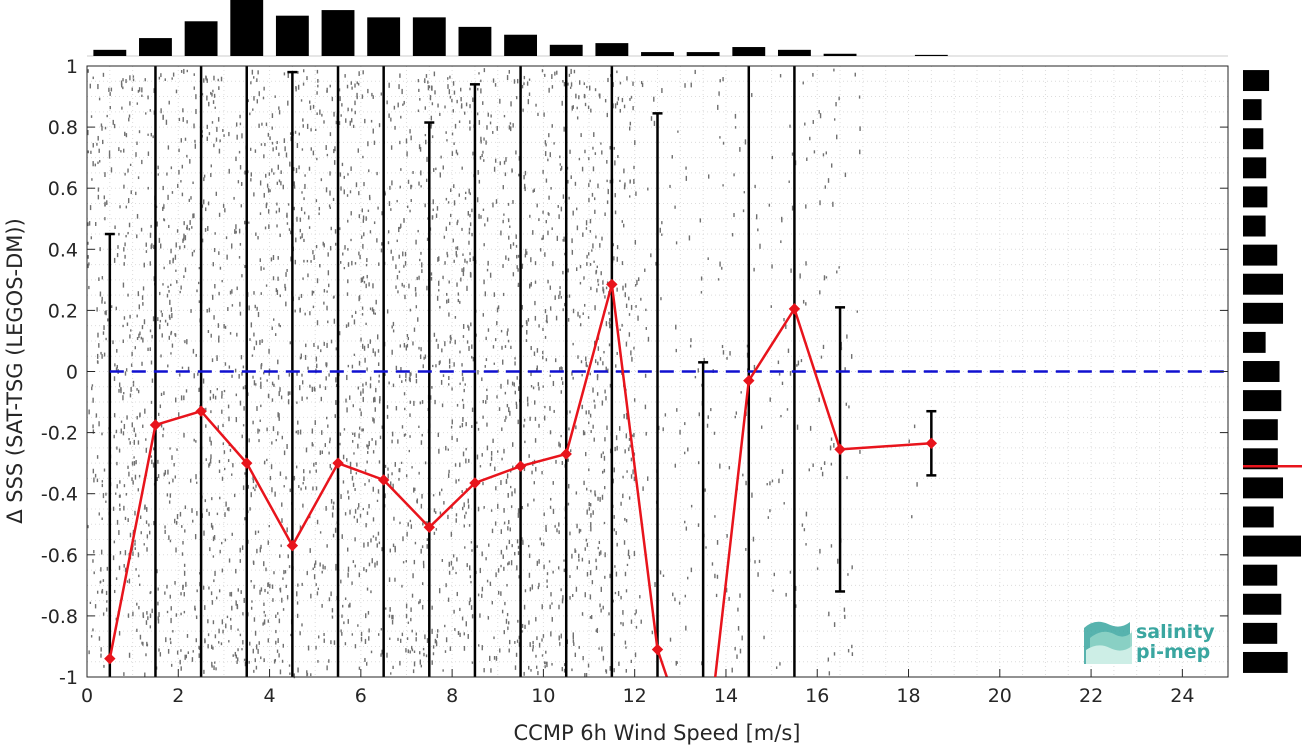 This screenshot has width=1302, height=747. I want to click on x-tick-label: 12, so click(635, 696).